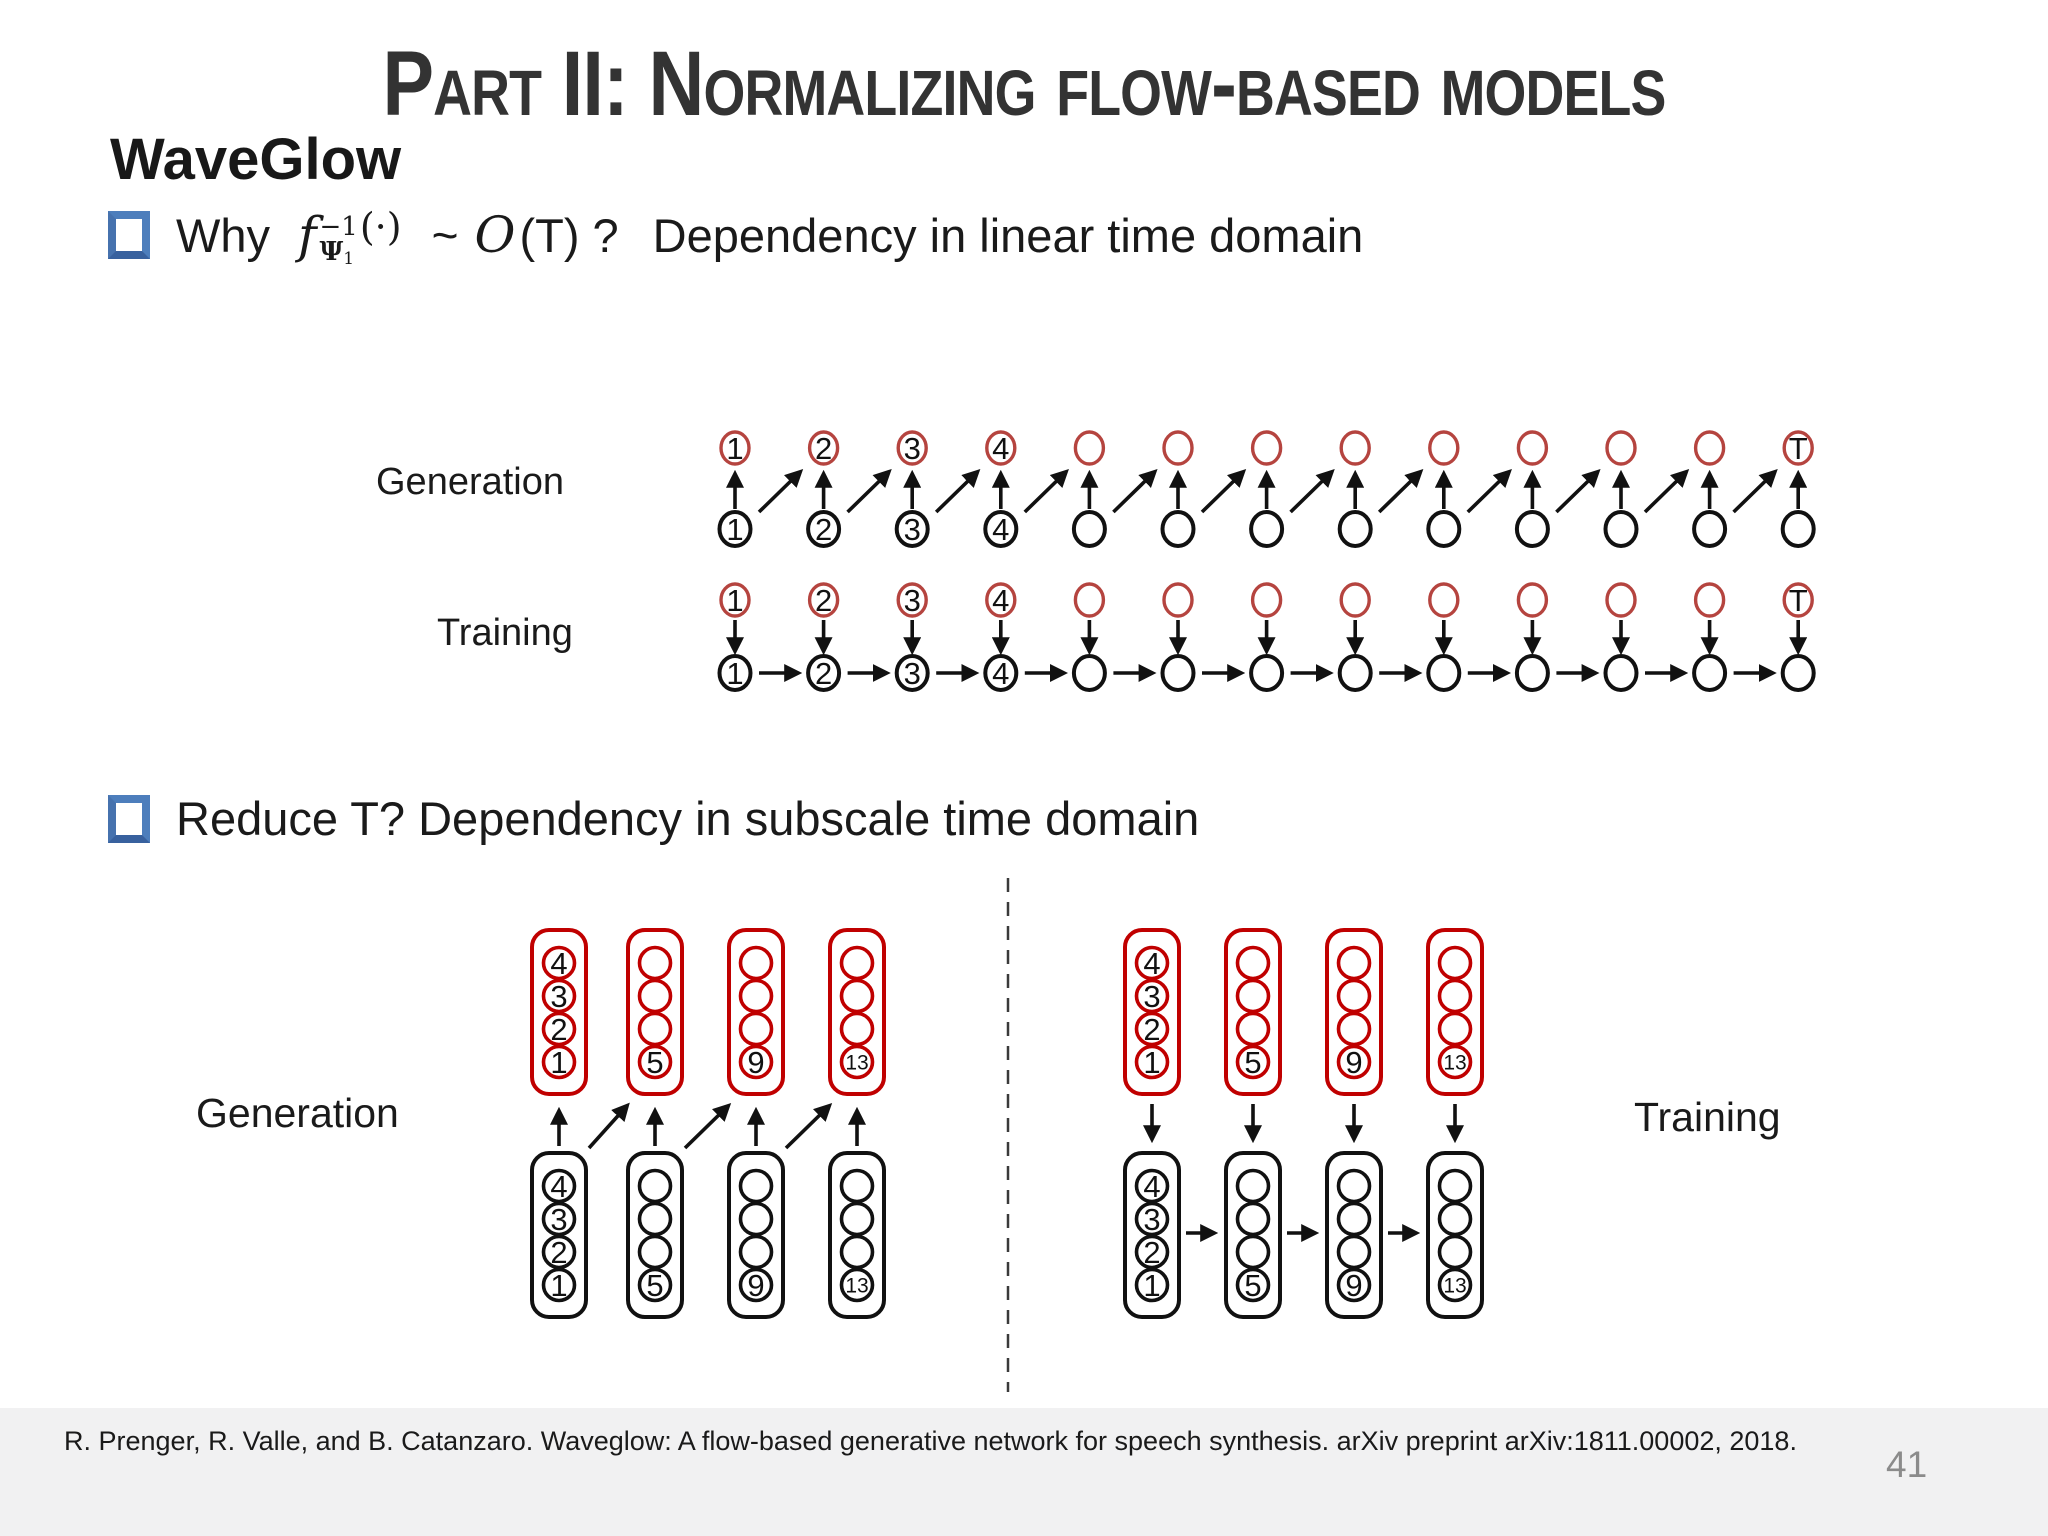 The image size is (2048, 1536). I want to click on formula-supsub: −1 Ψ1, so click(339, 240).